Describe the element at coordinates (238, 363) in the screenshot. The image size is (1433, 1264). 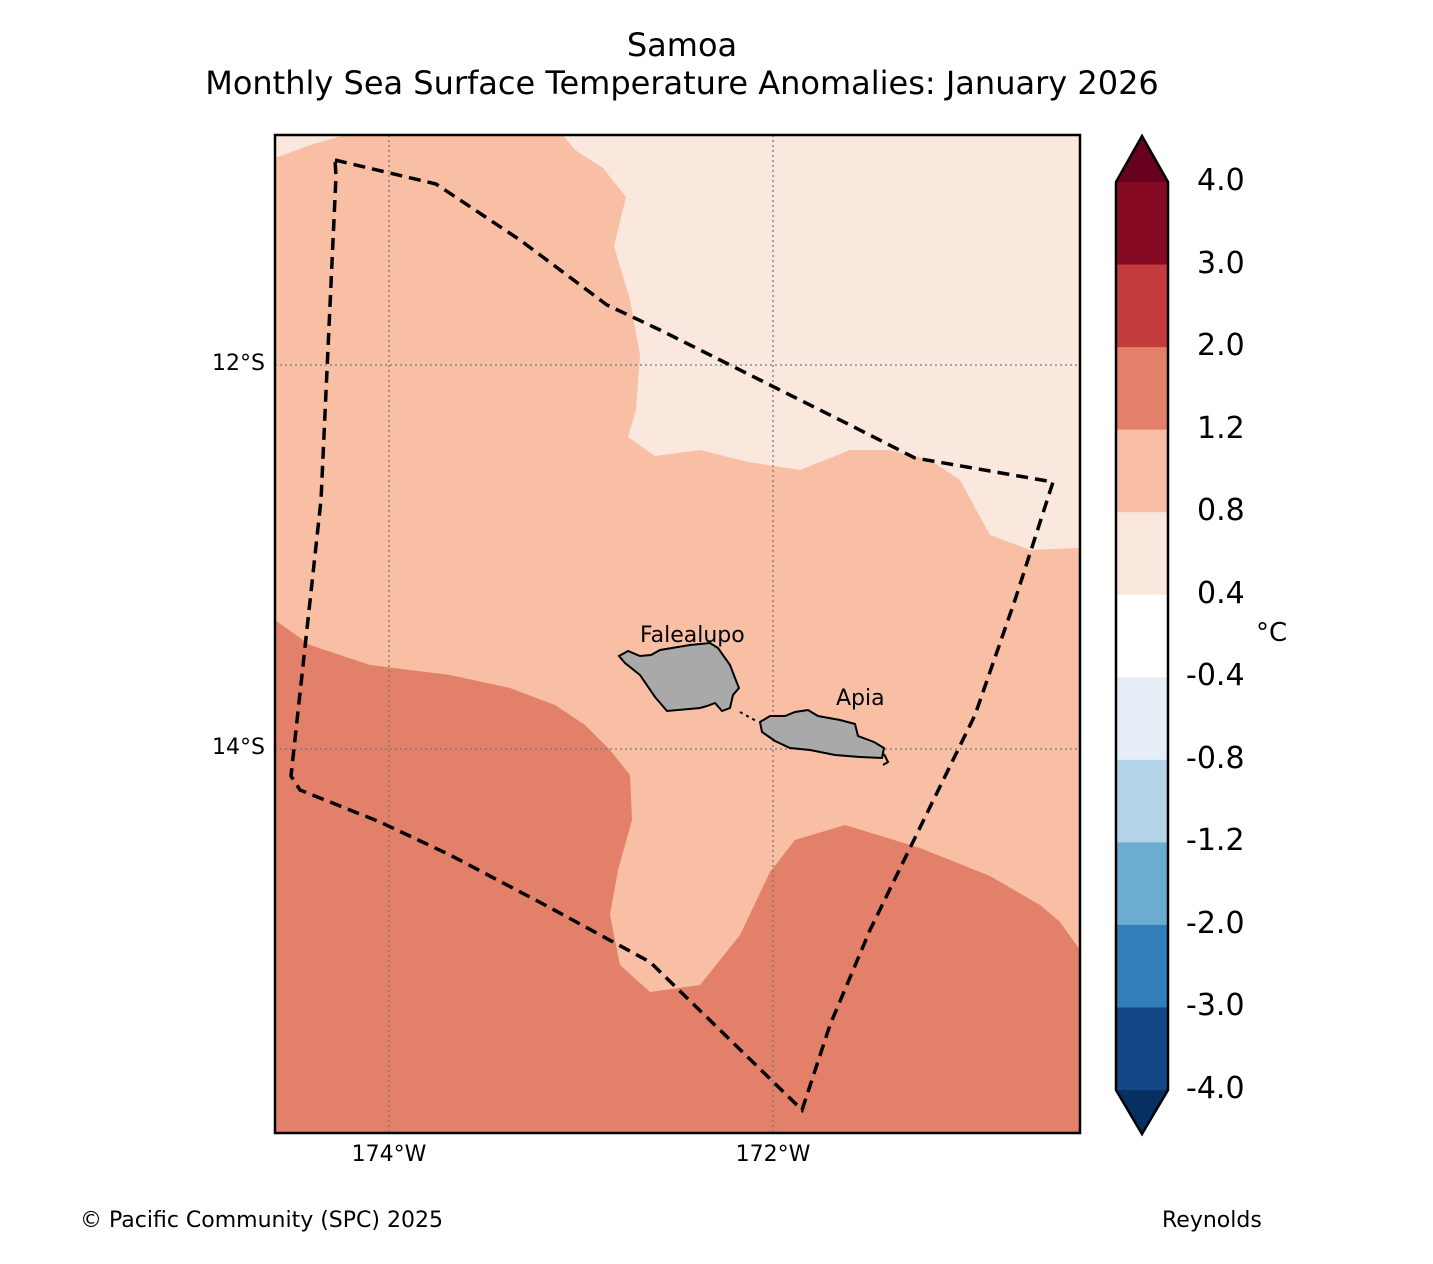
I see `lat-label-12s: 12°S` at that location.